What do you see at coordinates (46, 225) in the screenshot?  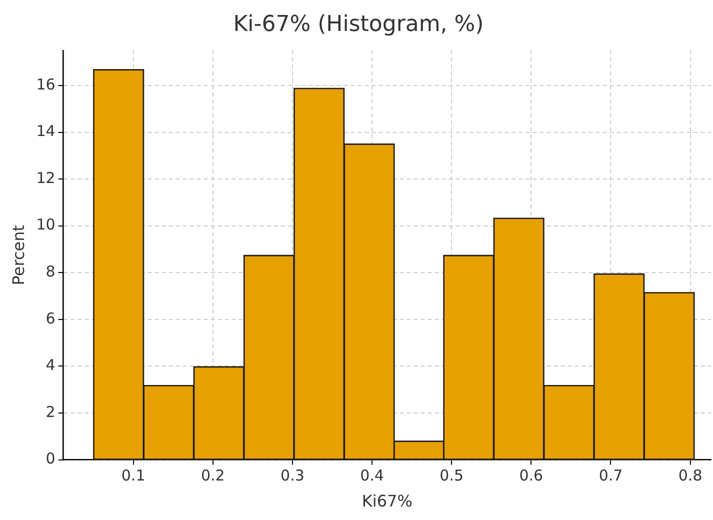 I see `y-tick-label: 10` at bounding box center [46, 225].